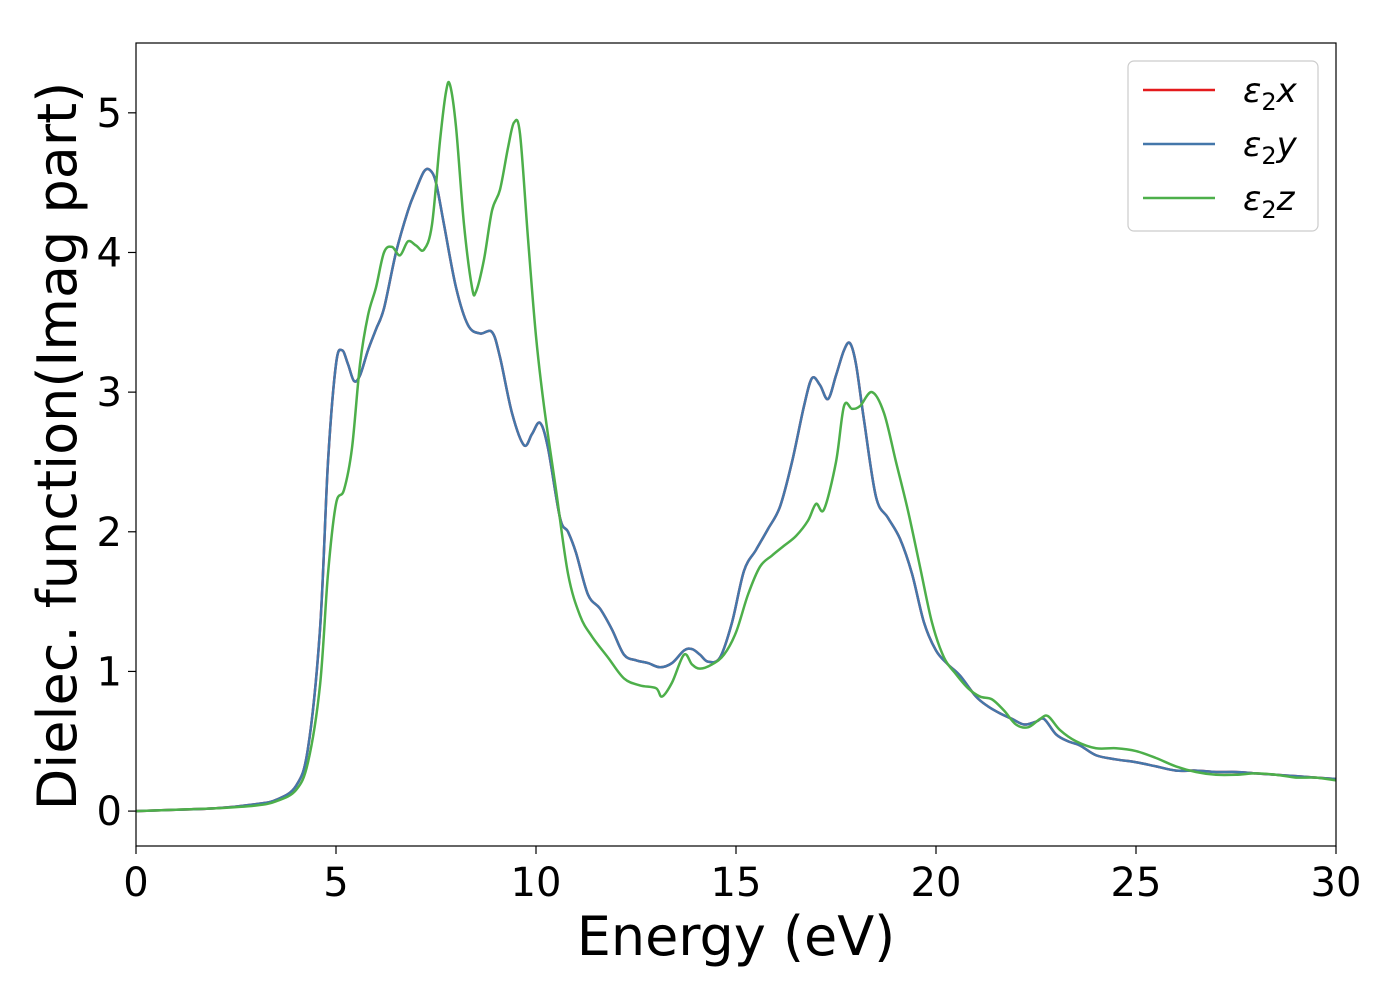 The image size is (1400, 1000). I want to click on legend: ε2x ε2y ε2z, so click(1223, 146).